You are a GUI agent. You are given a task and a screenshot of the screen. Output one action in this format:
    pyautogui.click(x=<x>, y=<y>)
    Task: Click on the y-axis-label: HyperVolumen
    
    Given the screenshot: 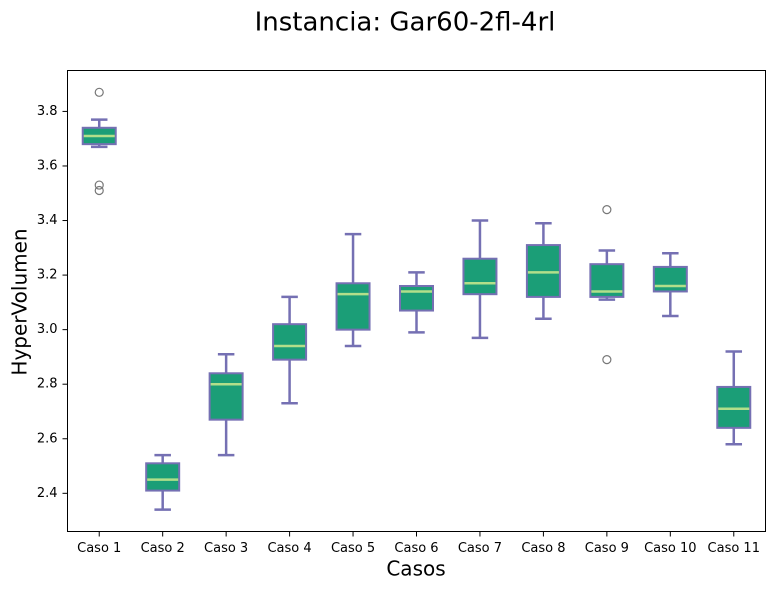 What is the action you would take?
    pyautogui.click(x=20, y=301)
    